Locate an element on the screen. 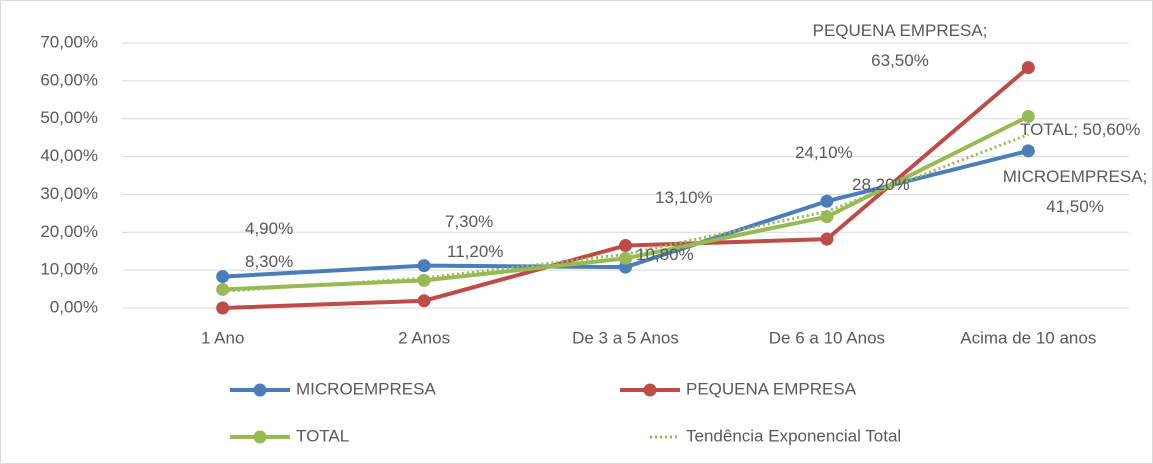 This screenshot has height=464, width=1153. data-label: 11,20% is located at coordinates (475, 251).